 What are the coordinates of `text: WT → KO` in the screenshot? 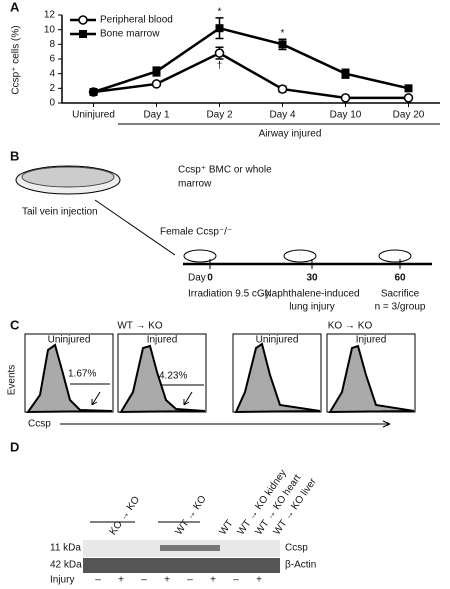 It's located at (140, 326).